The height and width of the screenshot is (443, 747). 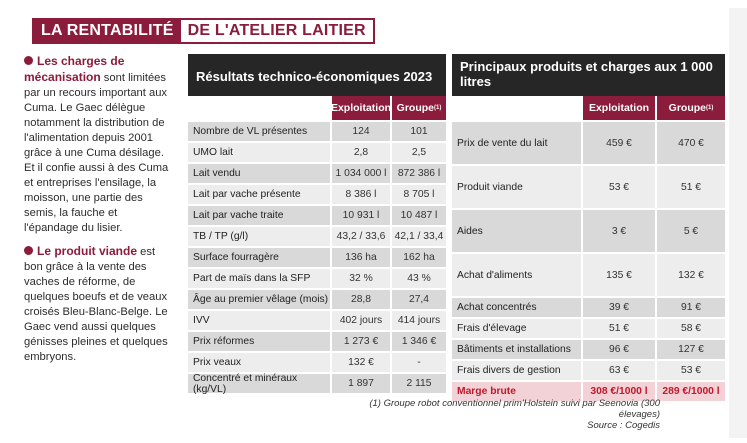 I want to click on row-value-groupe: -, so click(x=418, y=362).